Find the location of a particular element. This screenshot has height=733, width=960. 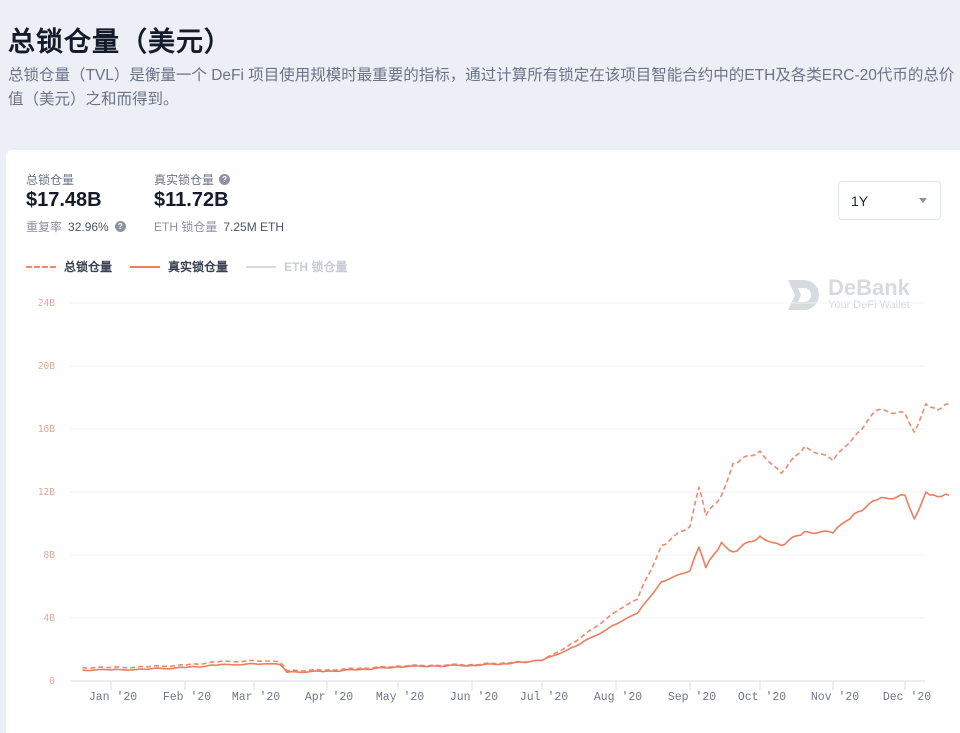

legend-label: ETH 锁仓量 is located at coordinates (316, 267).